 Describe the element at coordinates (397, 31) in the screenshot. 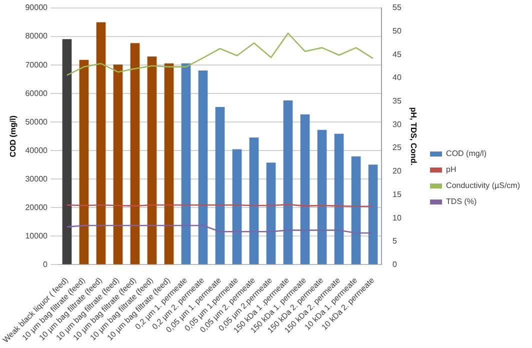

I see `y2-tick-label: 50` at that location.